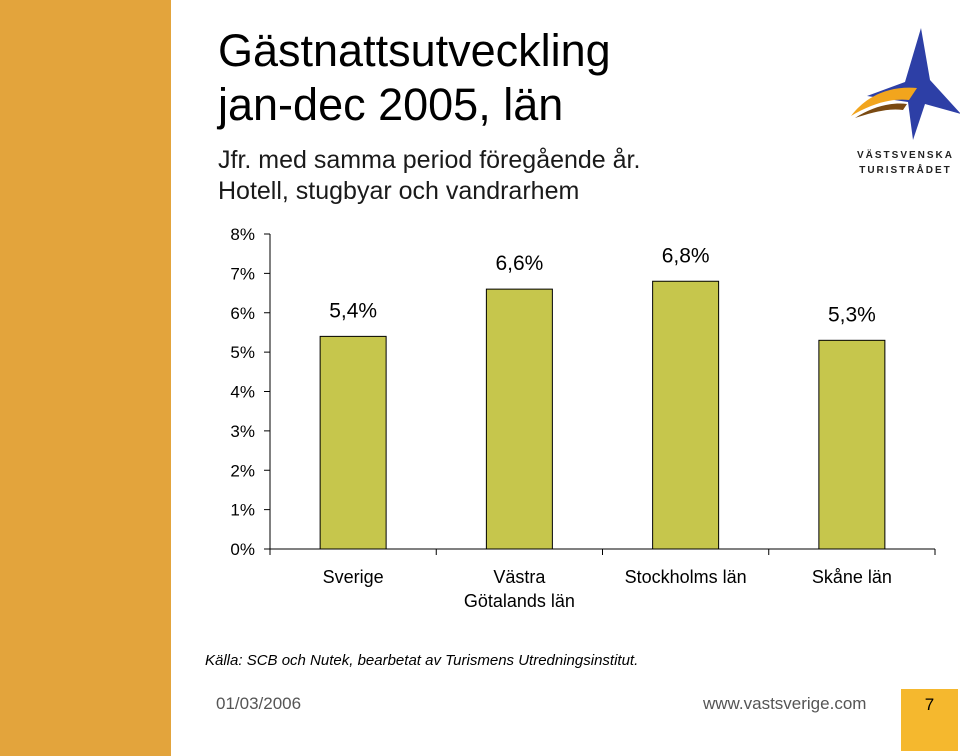 The image size is (960, 756). What do you see at coordinates (414, 50) in the screenshot?
I see `title-line-1: Gästnattsutveckling` at bounding box center [414, 50].